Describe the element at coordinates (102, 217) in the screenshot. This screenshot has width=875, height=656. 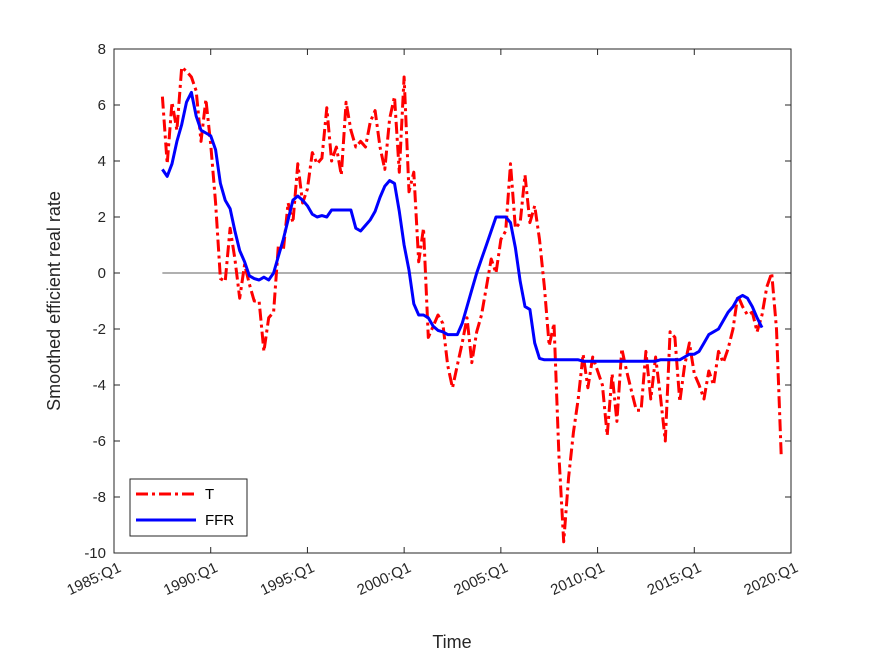
I see `y-tick-label: 2` at that location.